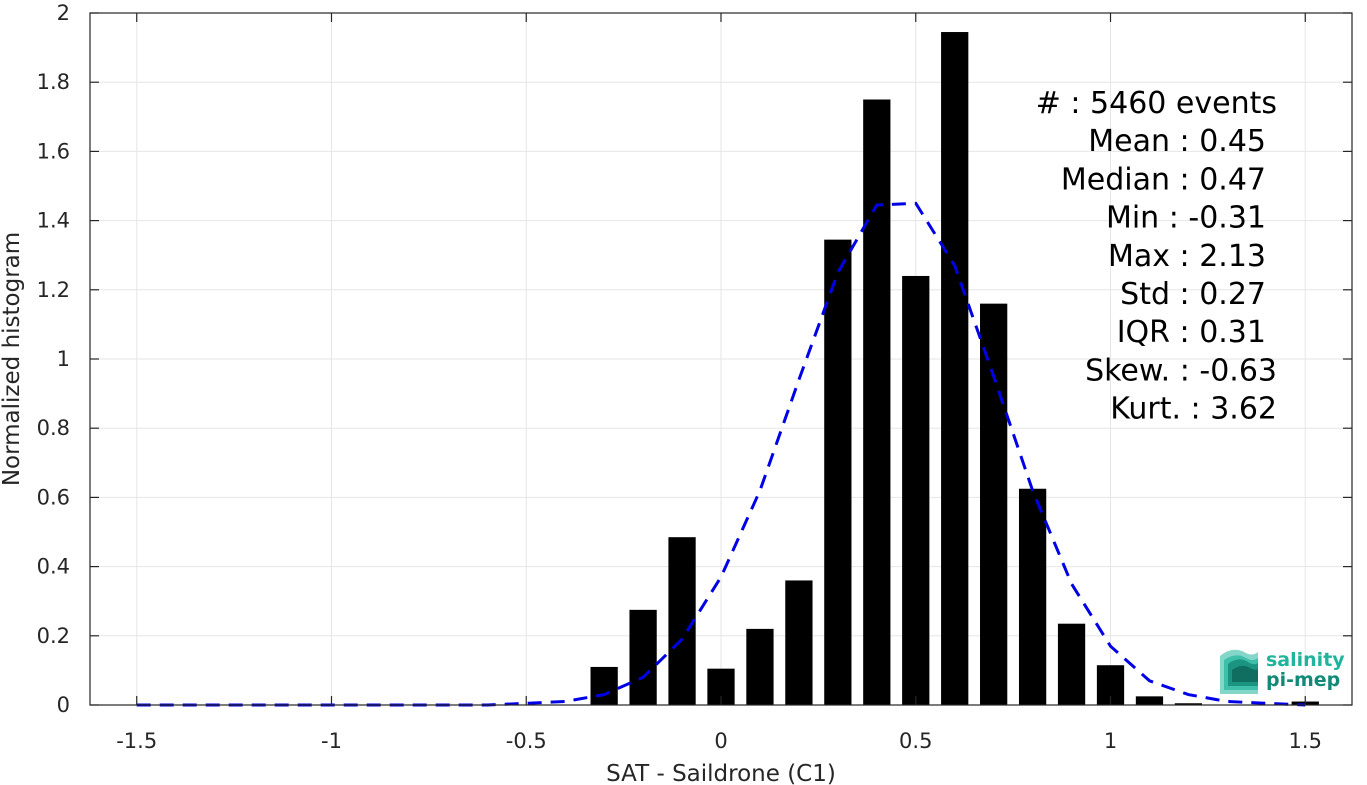 The image size is (1367, 785). I want to click on x-tick-label: 0.5, so click(915, 741).